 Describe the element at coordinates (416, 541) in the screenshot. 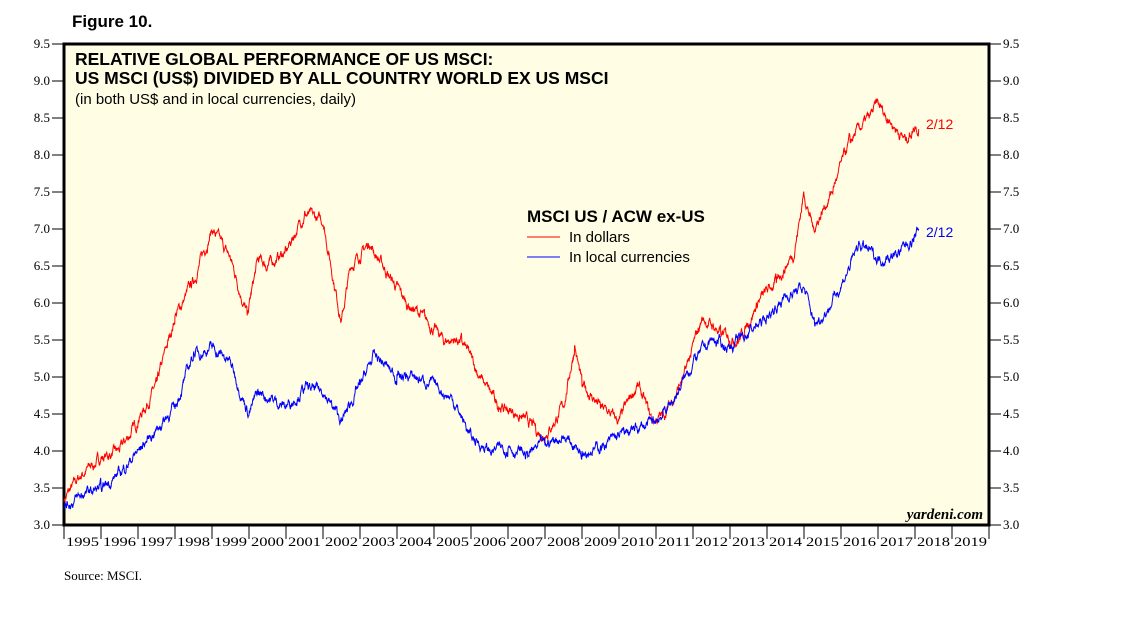

I see `x-tick-label: 2004` at that location.